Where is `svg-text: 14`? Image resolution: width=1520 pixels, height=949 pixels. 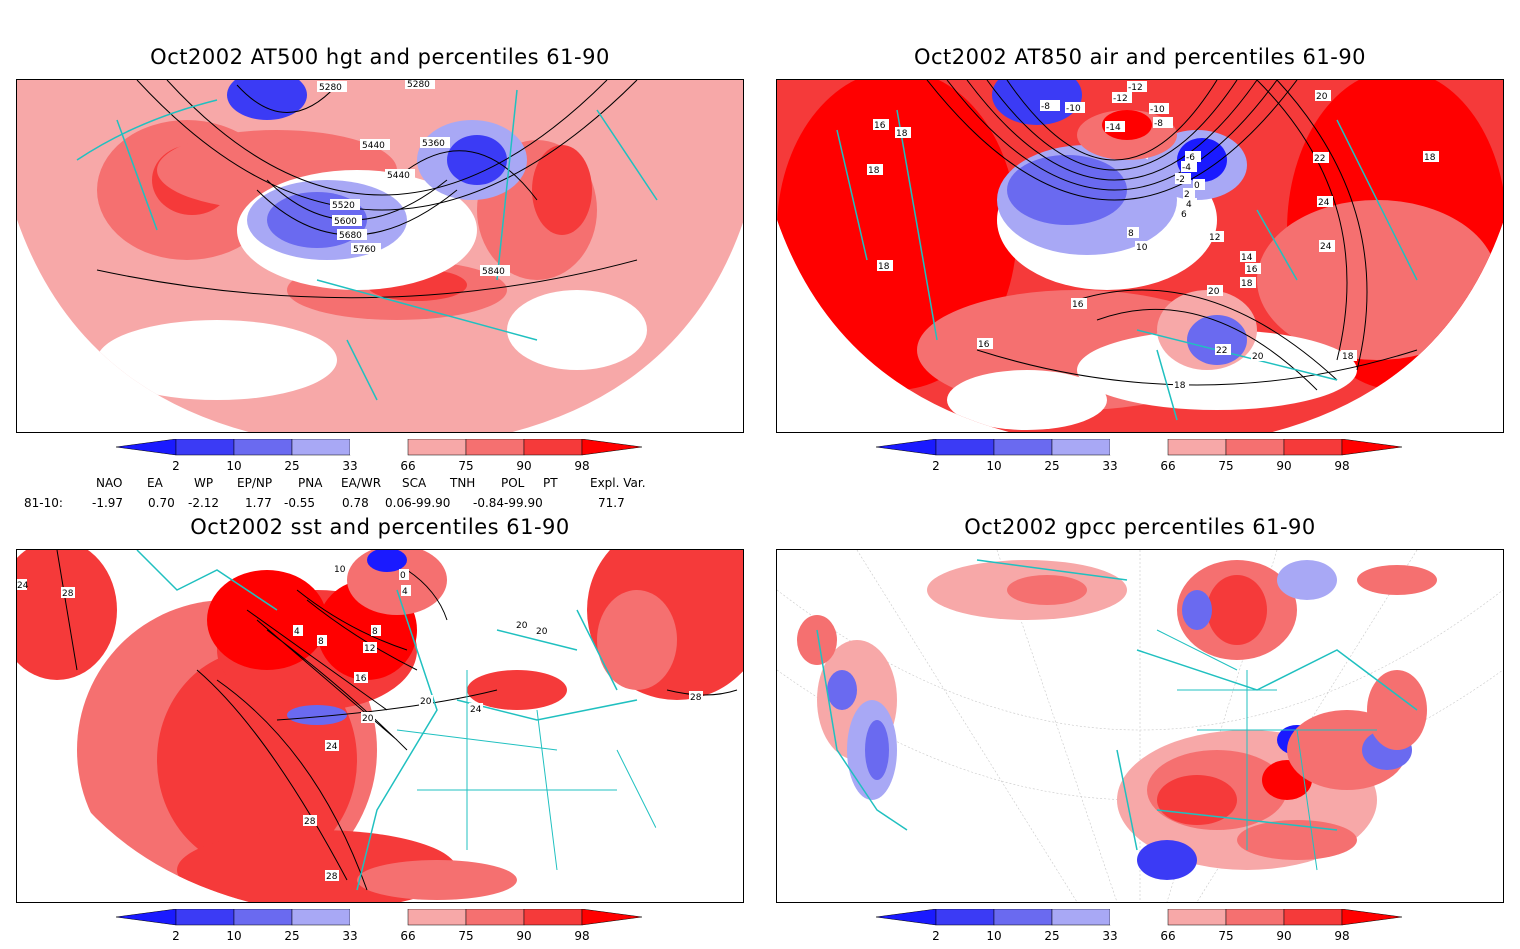
svg-text: 14 is located at coordinates (1247, 258).